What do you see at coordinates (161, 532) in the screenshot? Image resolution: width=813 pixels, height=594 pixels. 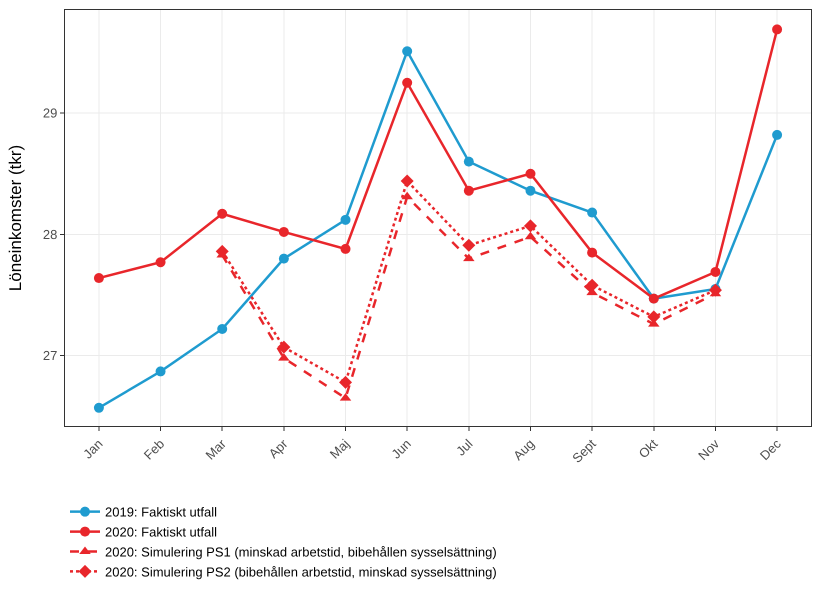 I see `legend-label: 2020: Faktiskt utfall` at bounding box center [161, 532].